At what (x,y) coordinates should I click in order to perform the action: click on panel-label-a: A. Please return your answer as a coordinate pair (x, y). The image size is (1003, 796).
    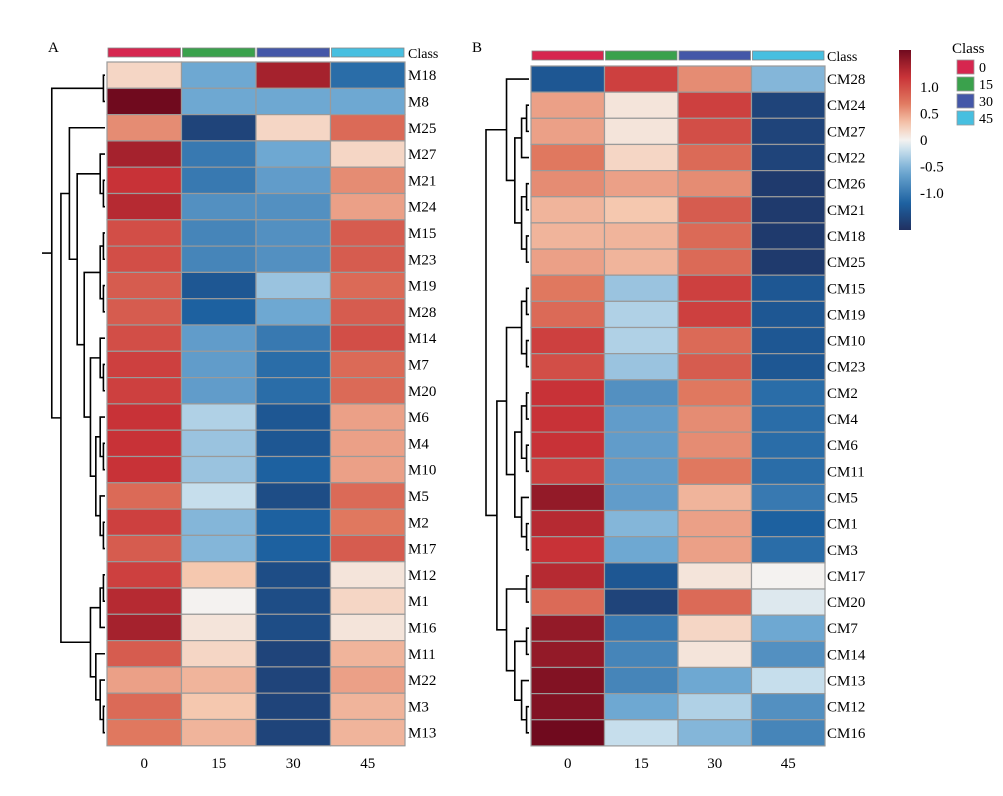
    Looking at the image, I should click on (53, 48).